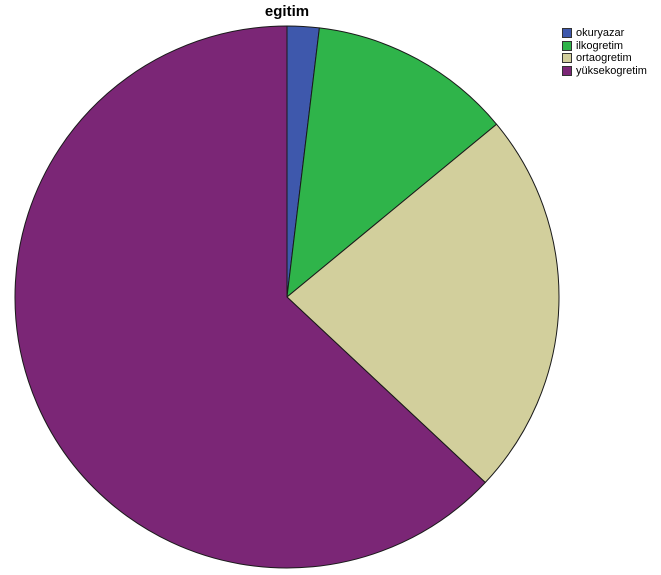  What do you see at coordinates (567, 70) in the screenshot?
I see `legend-swatch-yuksekogretim` at bounding box center [567, 70].